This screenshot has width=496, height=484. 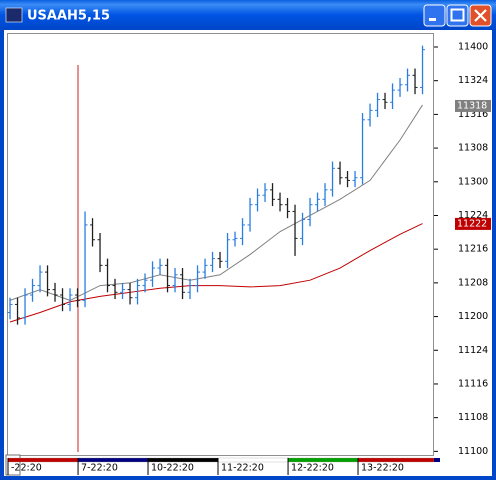 What do you see at coordinates (312, 468) in the screenshot?
I see `x-tick-label: 12-22:20` at bounding box center [312, 468].